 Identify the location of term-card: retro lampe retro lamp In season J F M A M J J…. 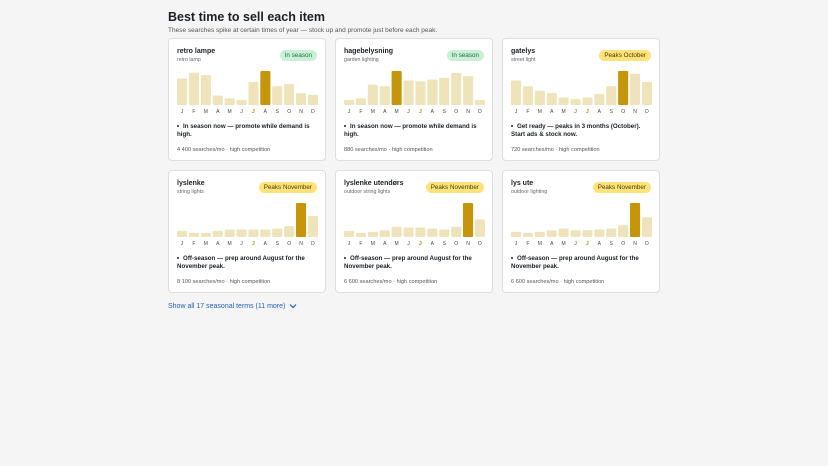
(247, 99).